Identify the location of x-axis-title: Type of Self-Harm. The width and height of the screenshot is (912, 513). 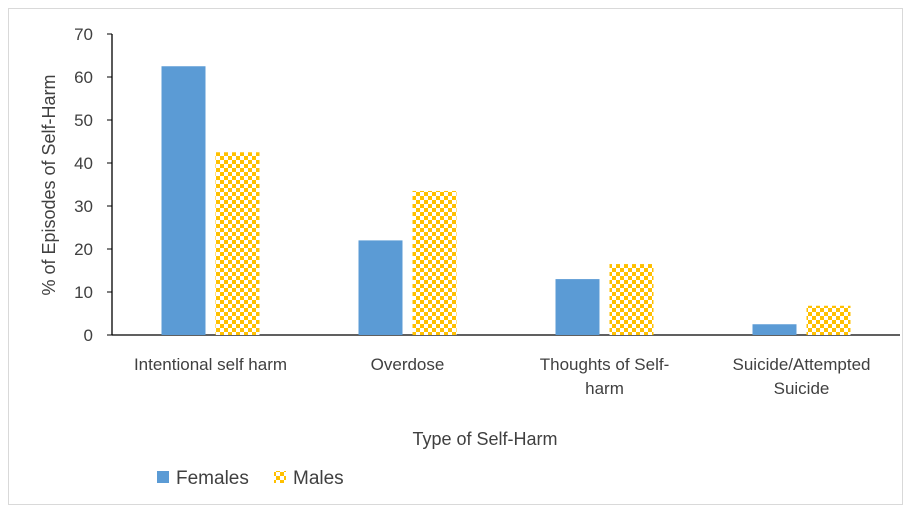
(484, 439).